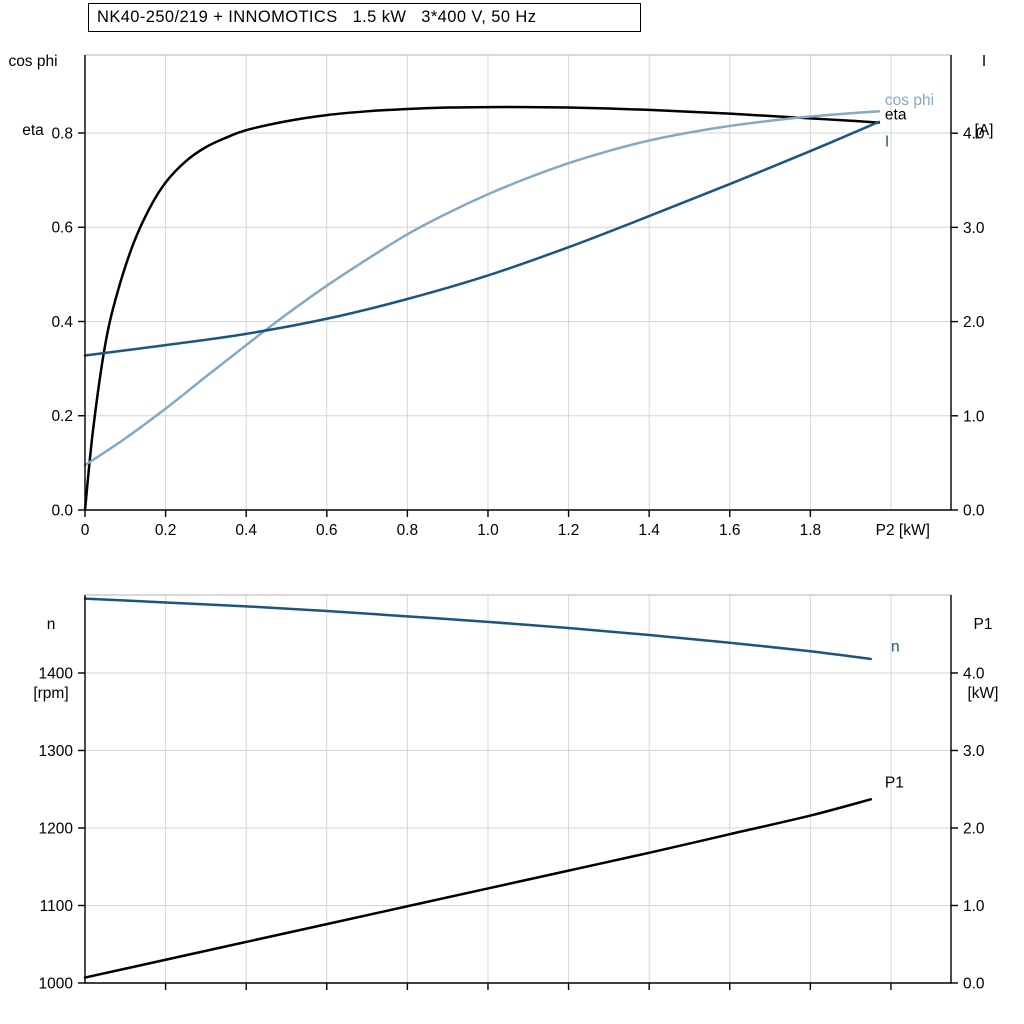 This screenshot has width=1024, height=1024. What do you see at coordinates (984, 96) in the screenshot?
I see `top-right-axis-title: I [A]` at bounding box center [984, 96].